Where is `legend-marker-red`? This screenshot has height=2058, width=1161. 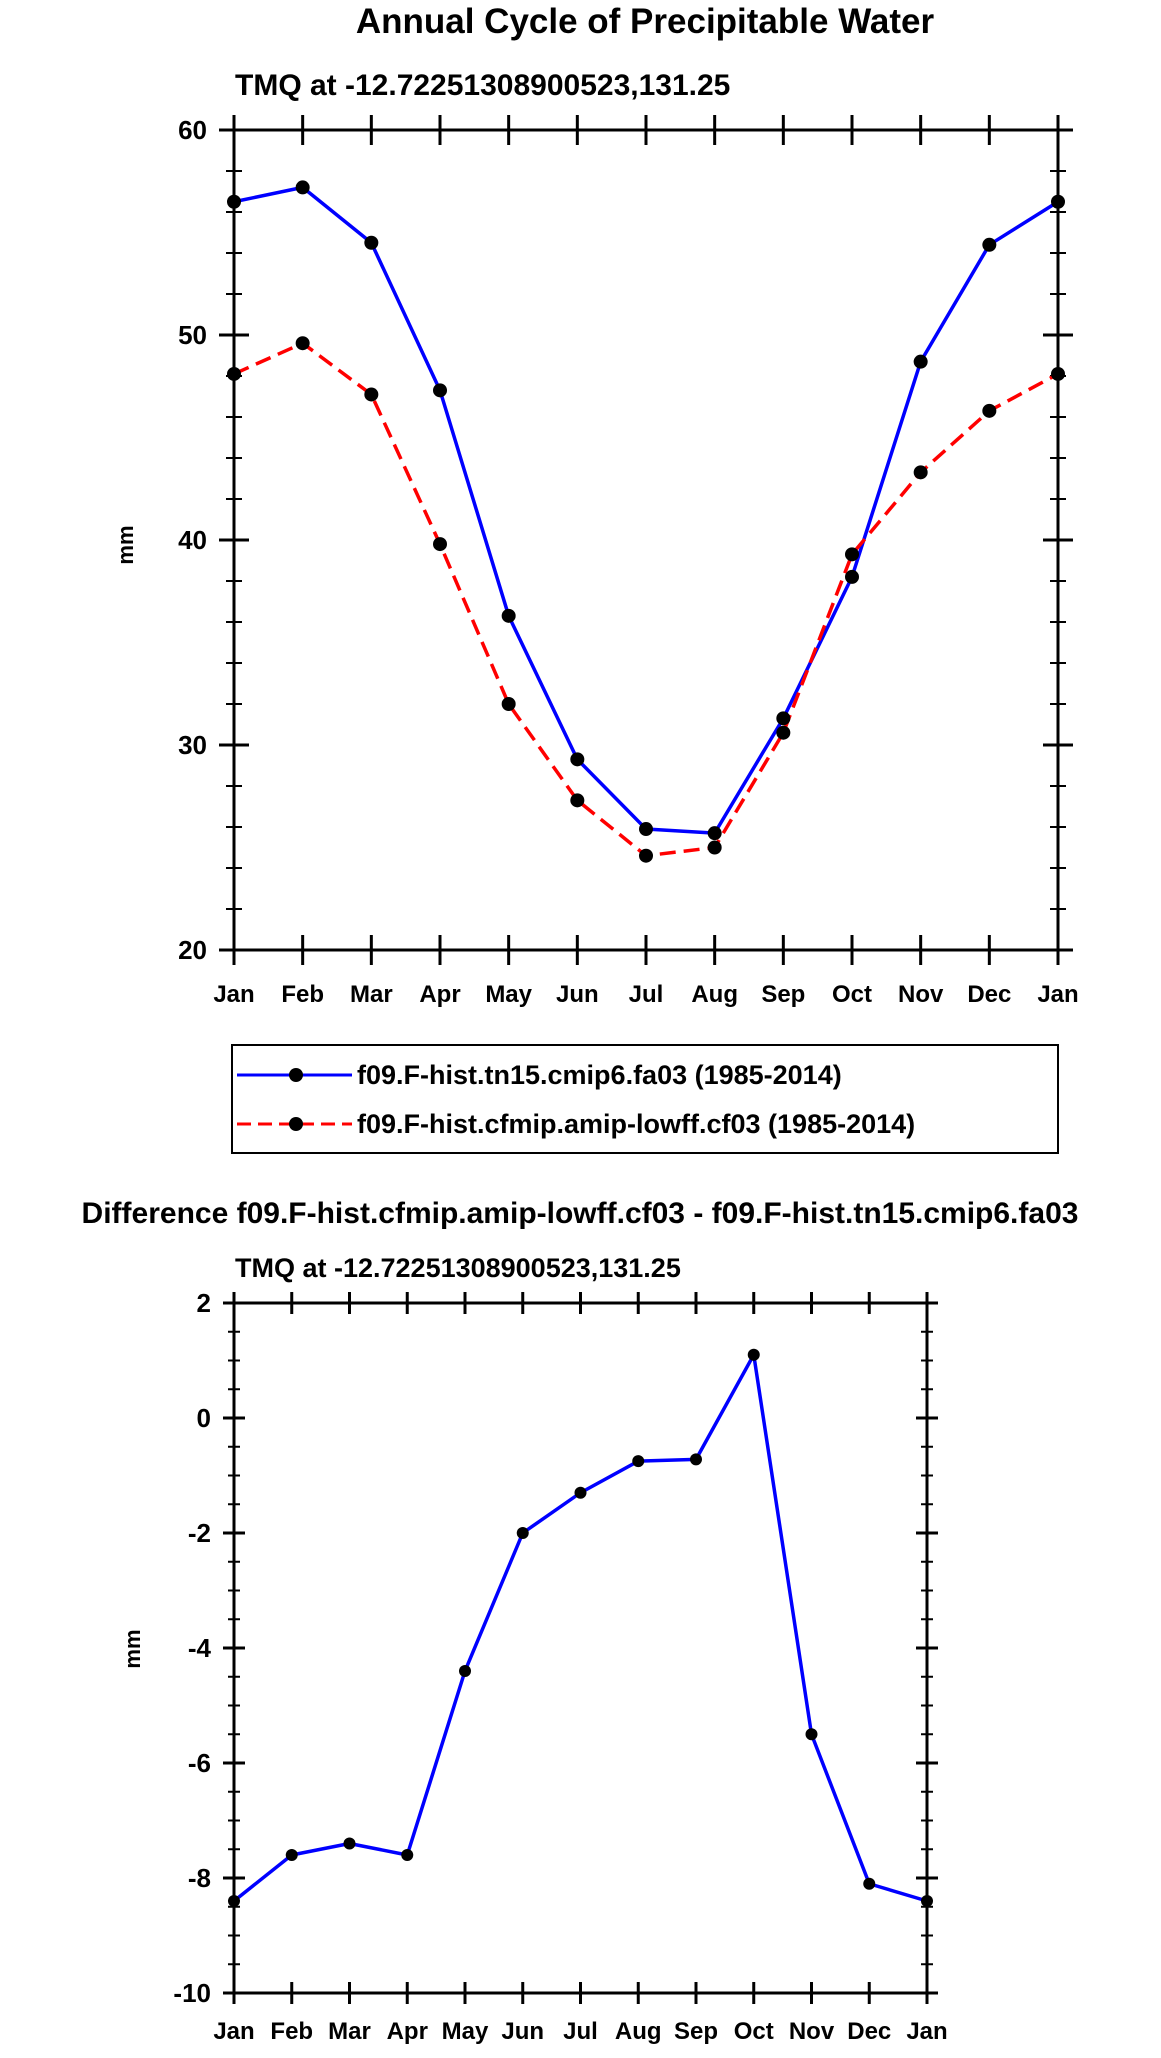
legend-marker-red is located at coordinates (296, 1124).